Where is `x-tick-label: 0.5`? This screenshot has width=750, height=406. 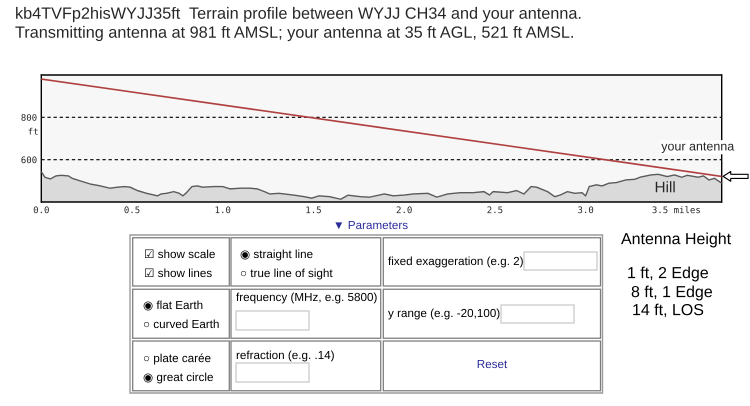 x-tick-label: 0.5 is located at coordinates (132, 210).